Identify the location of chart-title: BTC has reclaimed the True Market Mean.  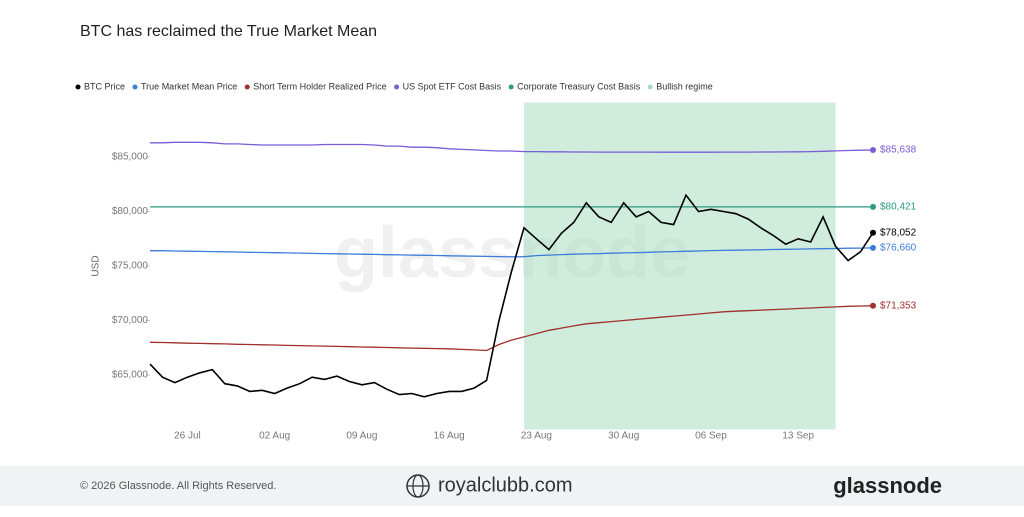
(228, 31).